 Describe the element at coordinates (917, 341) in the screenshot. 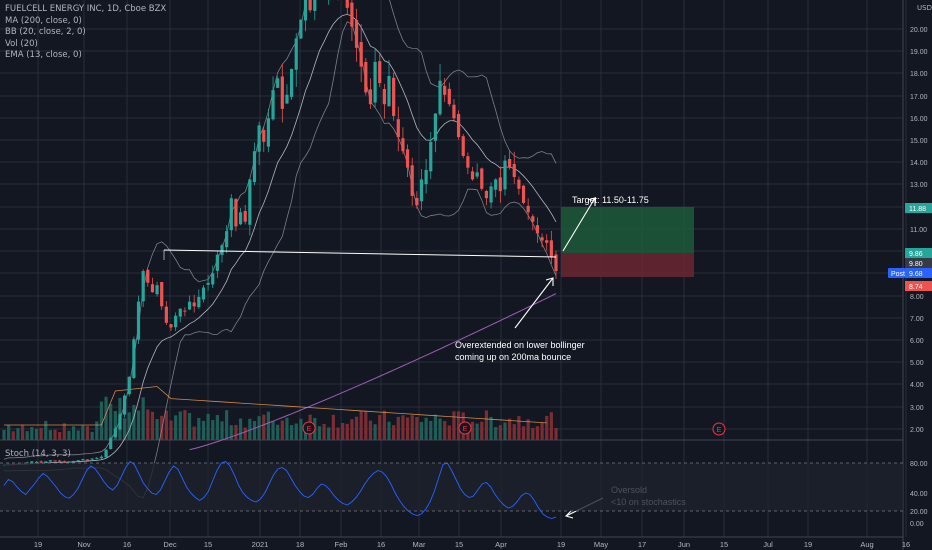

I see `price-tick-label: 6.00` at that location.